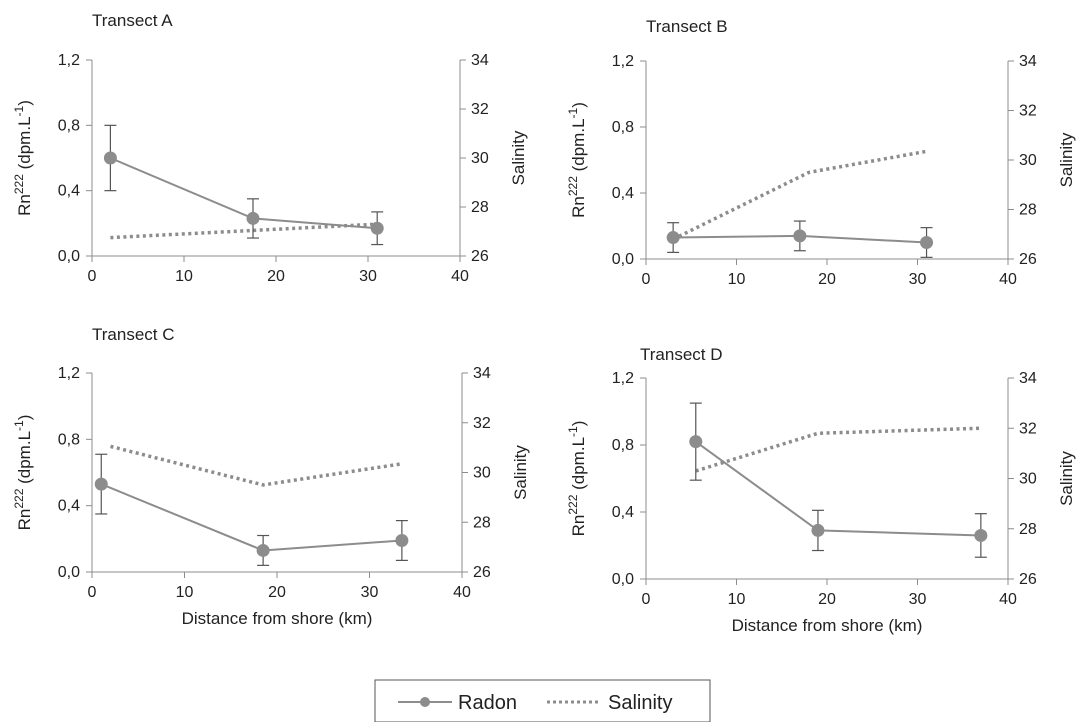 This screenshot has width=1091, height=722. Describe the element at coordinates (487, 703) in the screenshot. I see `legend-radon-label: Radon` at that location.